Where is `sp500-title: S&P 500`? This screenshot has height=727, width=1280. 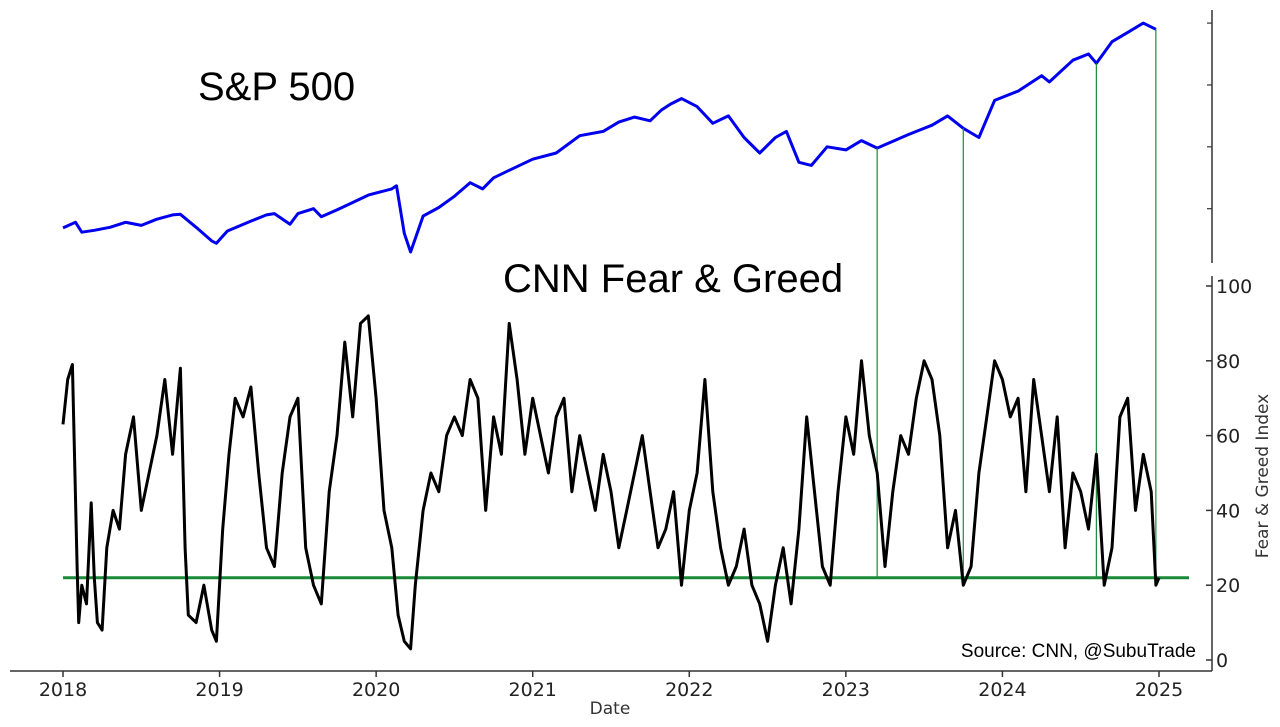 sp500-title: S&P 500 is located at coordinates (276, 87).